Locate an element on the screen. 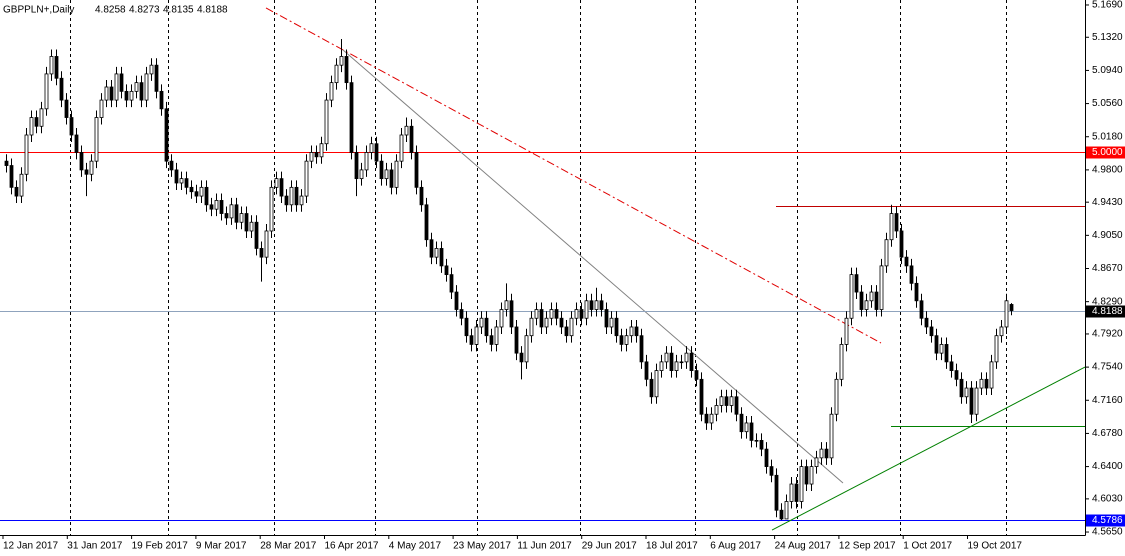 The image size is (1125, 556). y-tick-label: 4.6030 is located at coordinates (1107, 499).